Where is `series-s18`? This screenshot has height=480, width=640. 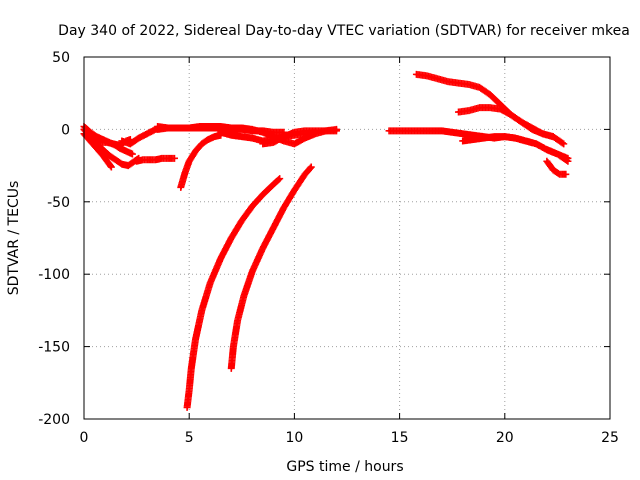 series-s18 is located at coordinates (556, 167).